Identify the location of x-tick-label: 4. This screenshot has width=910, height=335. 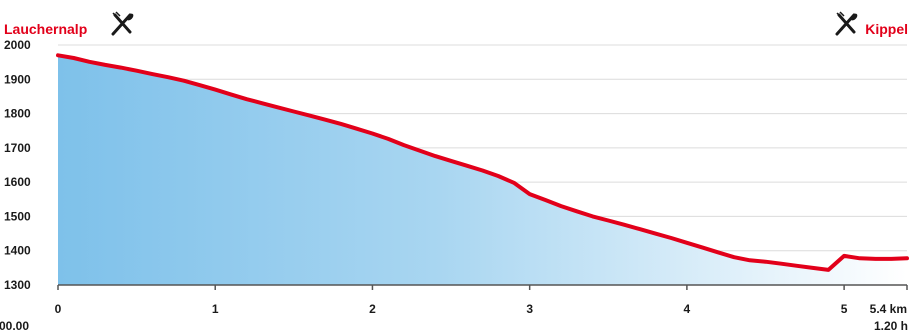
(687, 309).